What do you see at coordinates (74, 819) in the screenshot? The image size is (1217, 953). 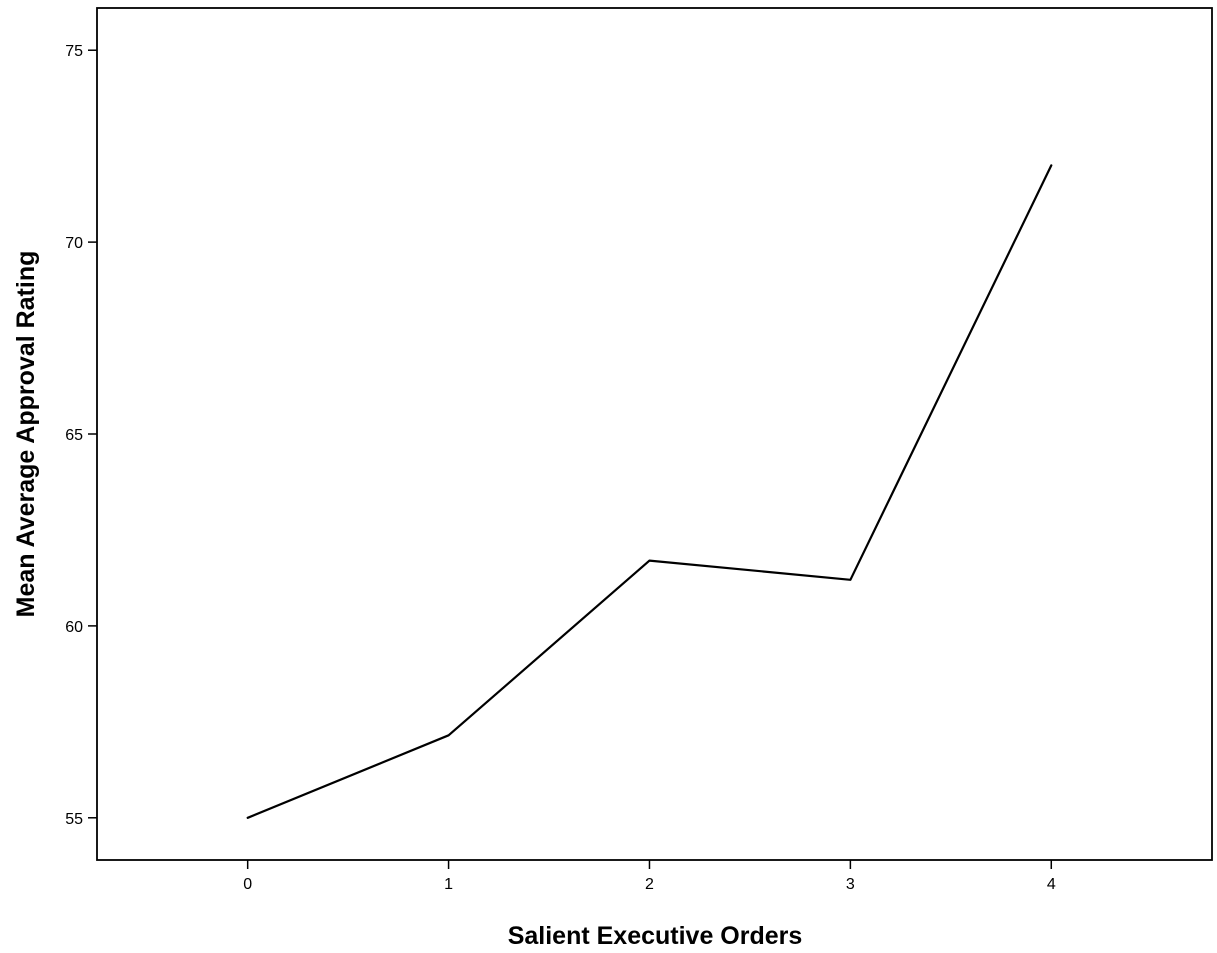 I see `y-tick-label: 55` at bounding box center [74, 819].